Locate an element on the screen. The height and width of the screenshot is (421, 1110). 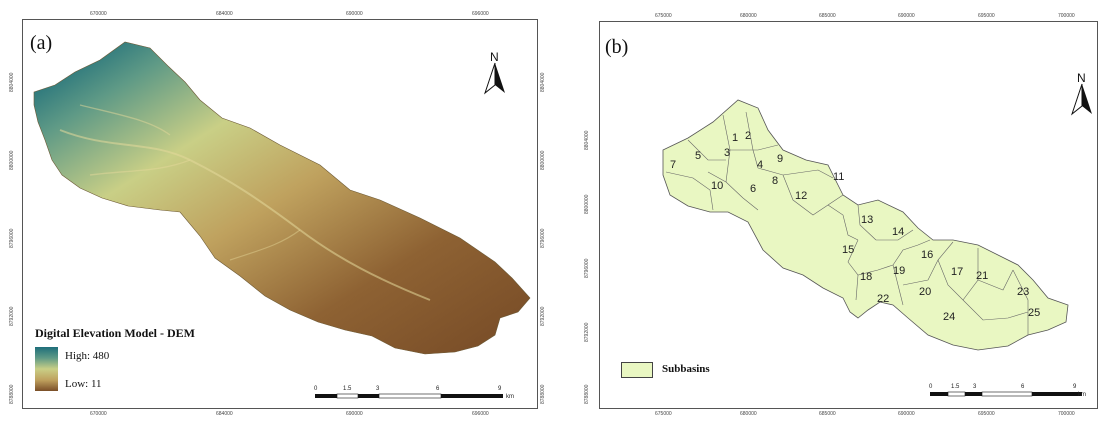
subbasin-label: 15 is located at coordinates (848, 250).